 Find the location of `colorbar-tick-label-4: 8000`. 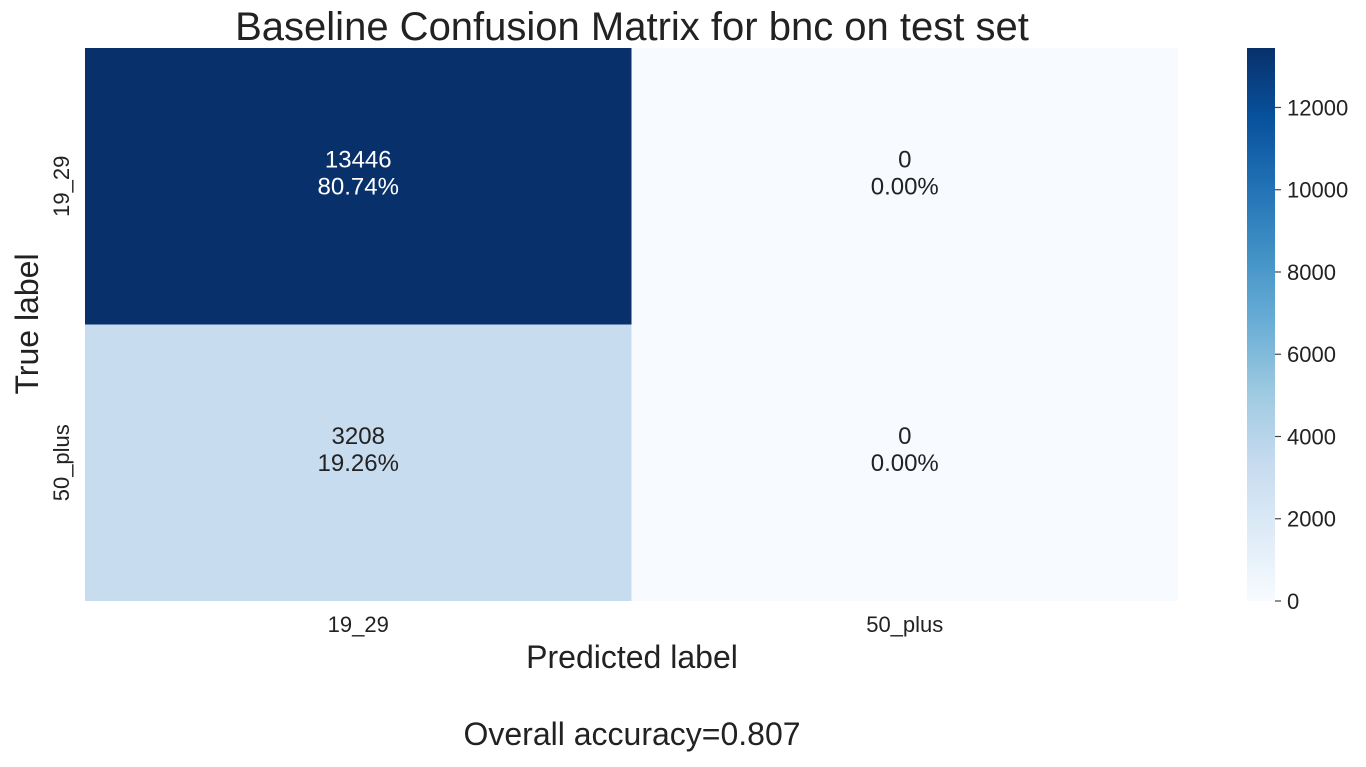

colorbar-tick-label-4: 8000 is located at coordinates (1311, 272).